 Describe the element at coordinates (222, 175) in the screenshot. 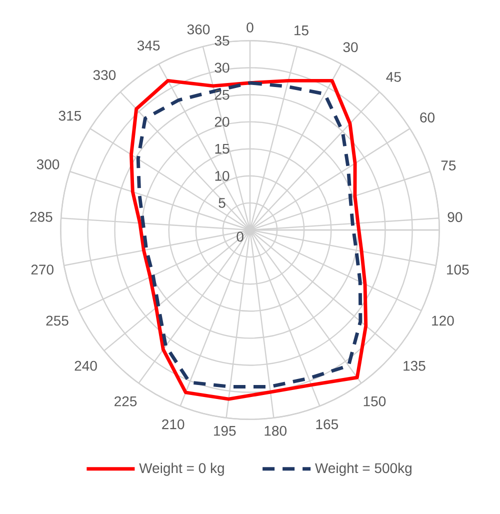

I see `y-tick-label: 10` at that location.